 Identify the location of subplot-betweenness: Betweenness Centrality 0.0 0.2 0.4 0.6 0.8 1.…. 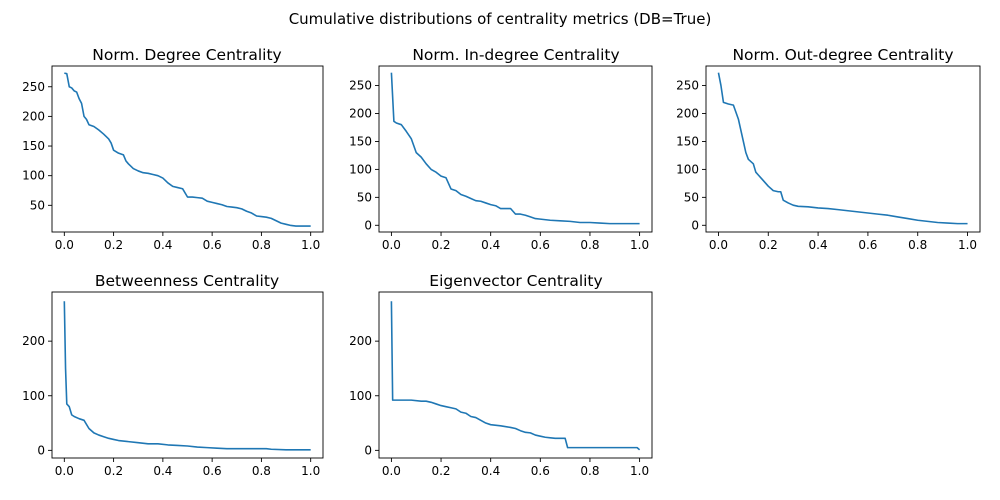
(173, 375).